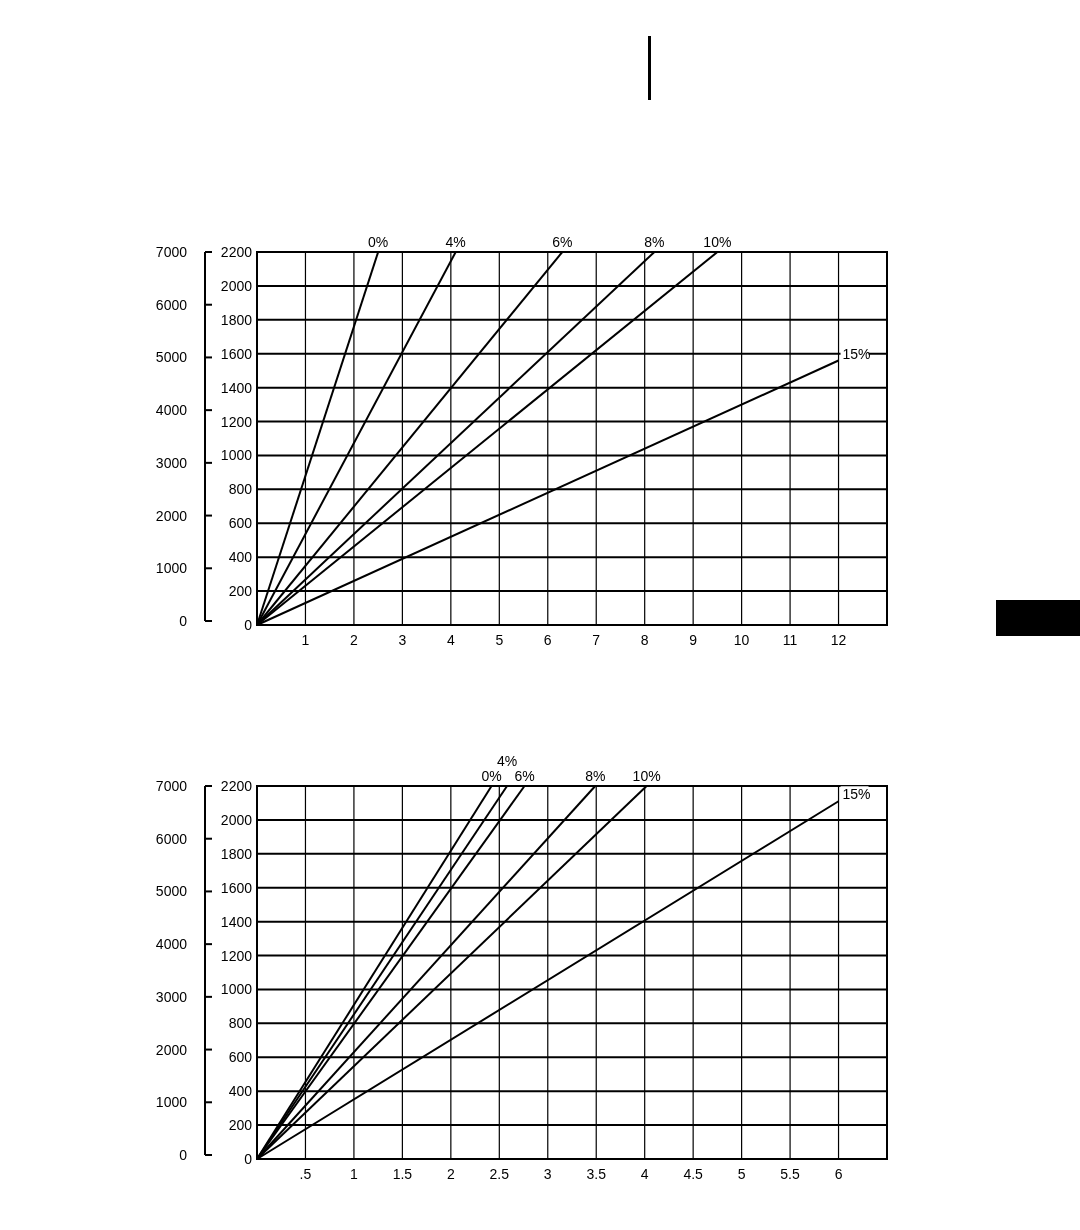 The image size is (1080, 1230). What do you see at coordinates (790, 640) in the screenshot?
I see `x-tick-label: 11` at bounding box center [790, 640].